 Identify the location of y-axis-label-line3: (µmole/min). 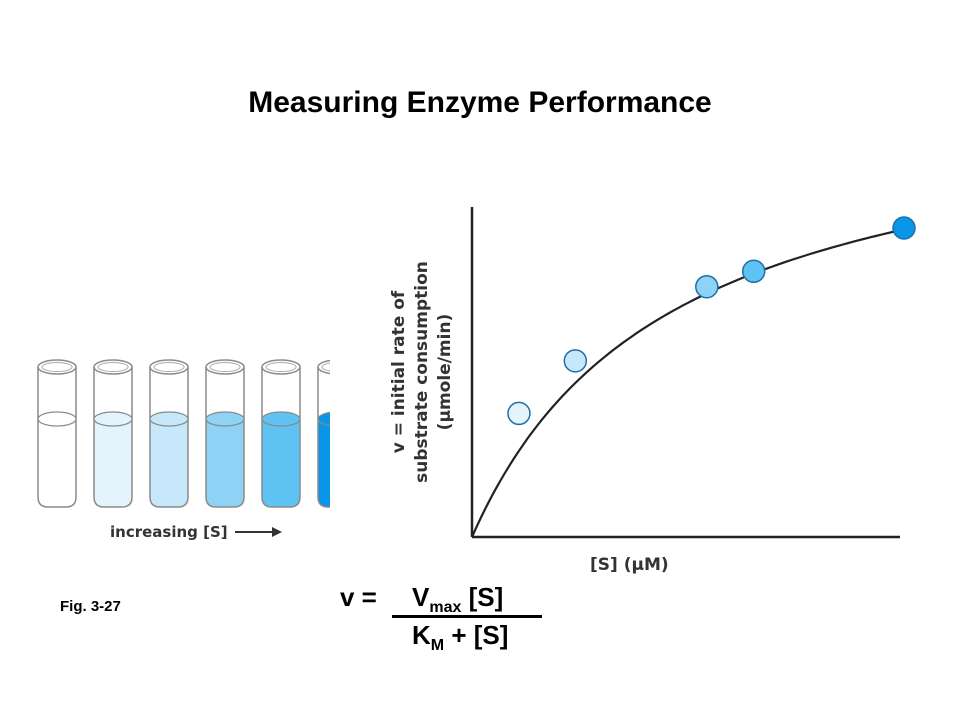
(445, 372).